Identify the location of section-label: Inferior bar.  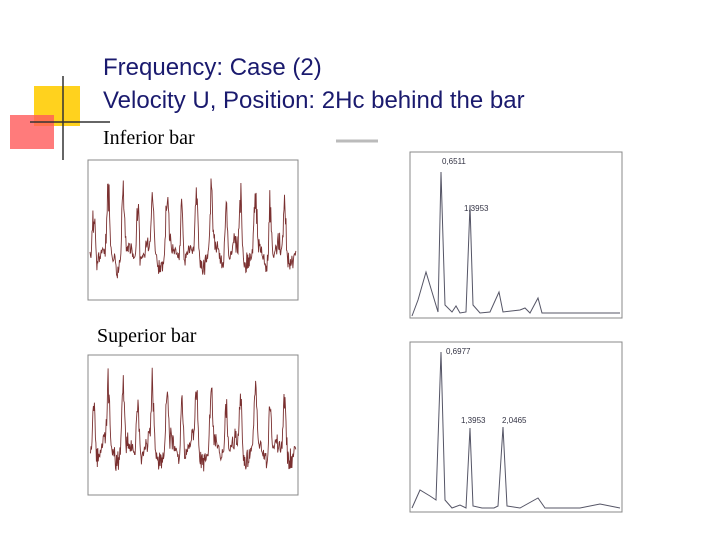
(149, 138).